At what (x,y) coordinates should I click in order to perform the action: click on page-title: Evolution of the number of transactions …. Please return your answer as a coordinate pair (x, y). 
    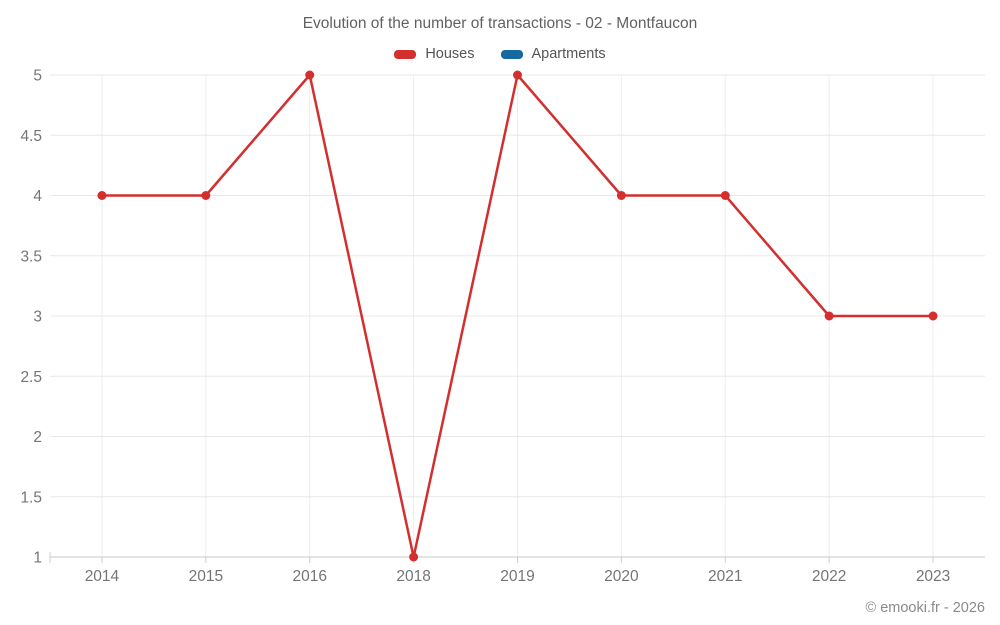
    Looking at the image, I should click on (500, 23).